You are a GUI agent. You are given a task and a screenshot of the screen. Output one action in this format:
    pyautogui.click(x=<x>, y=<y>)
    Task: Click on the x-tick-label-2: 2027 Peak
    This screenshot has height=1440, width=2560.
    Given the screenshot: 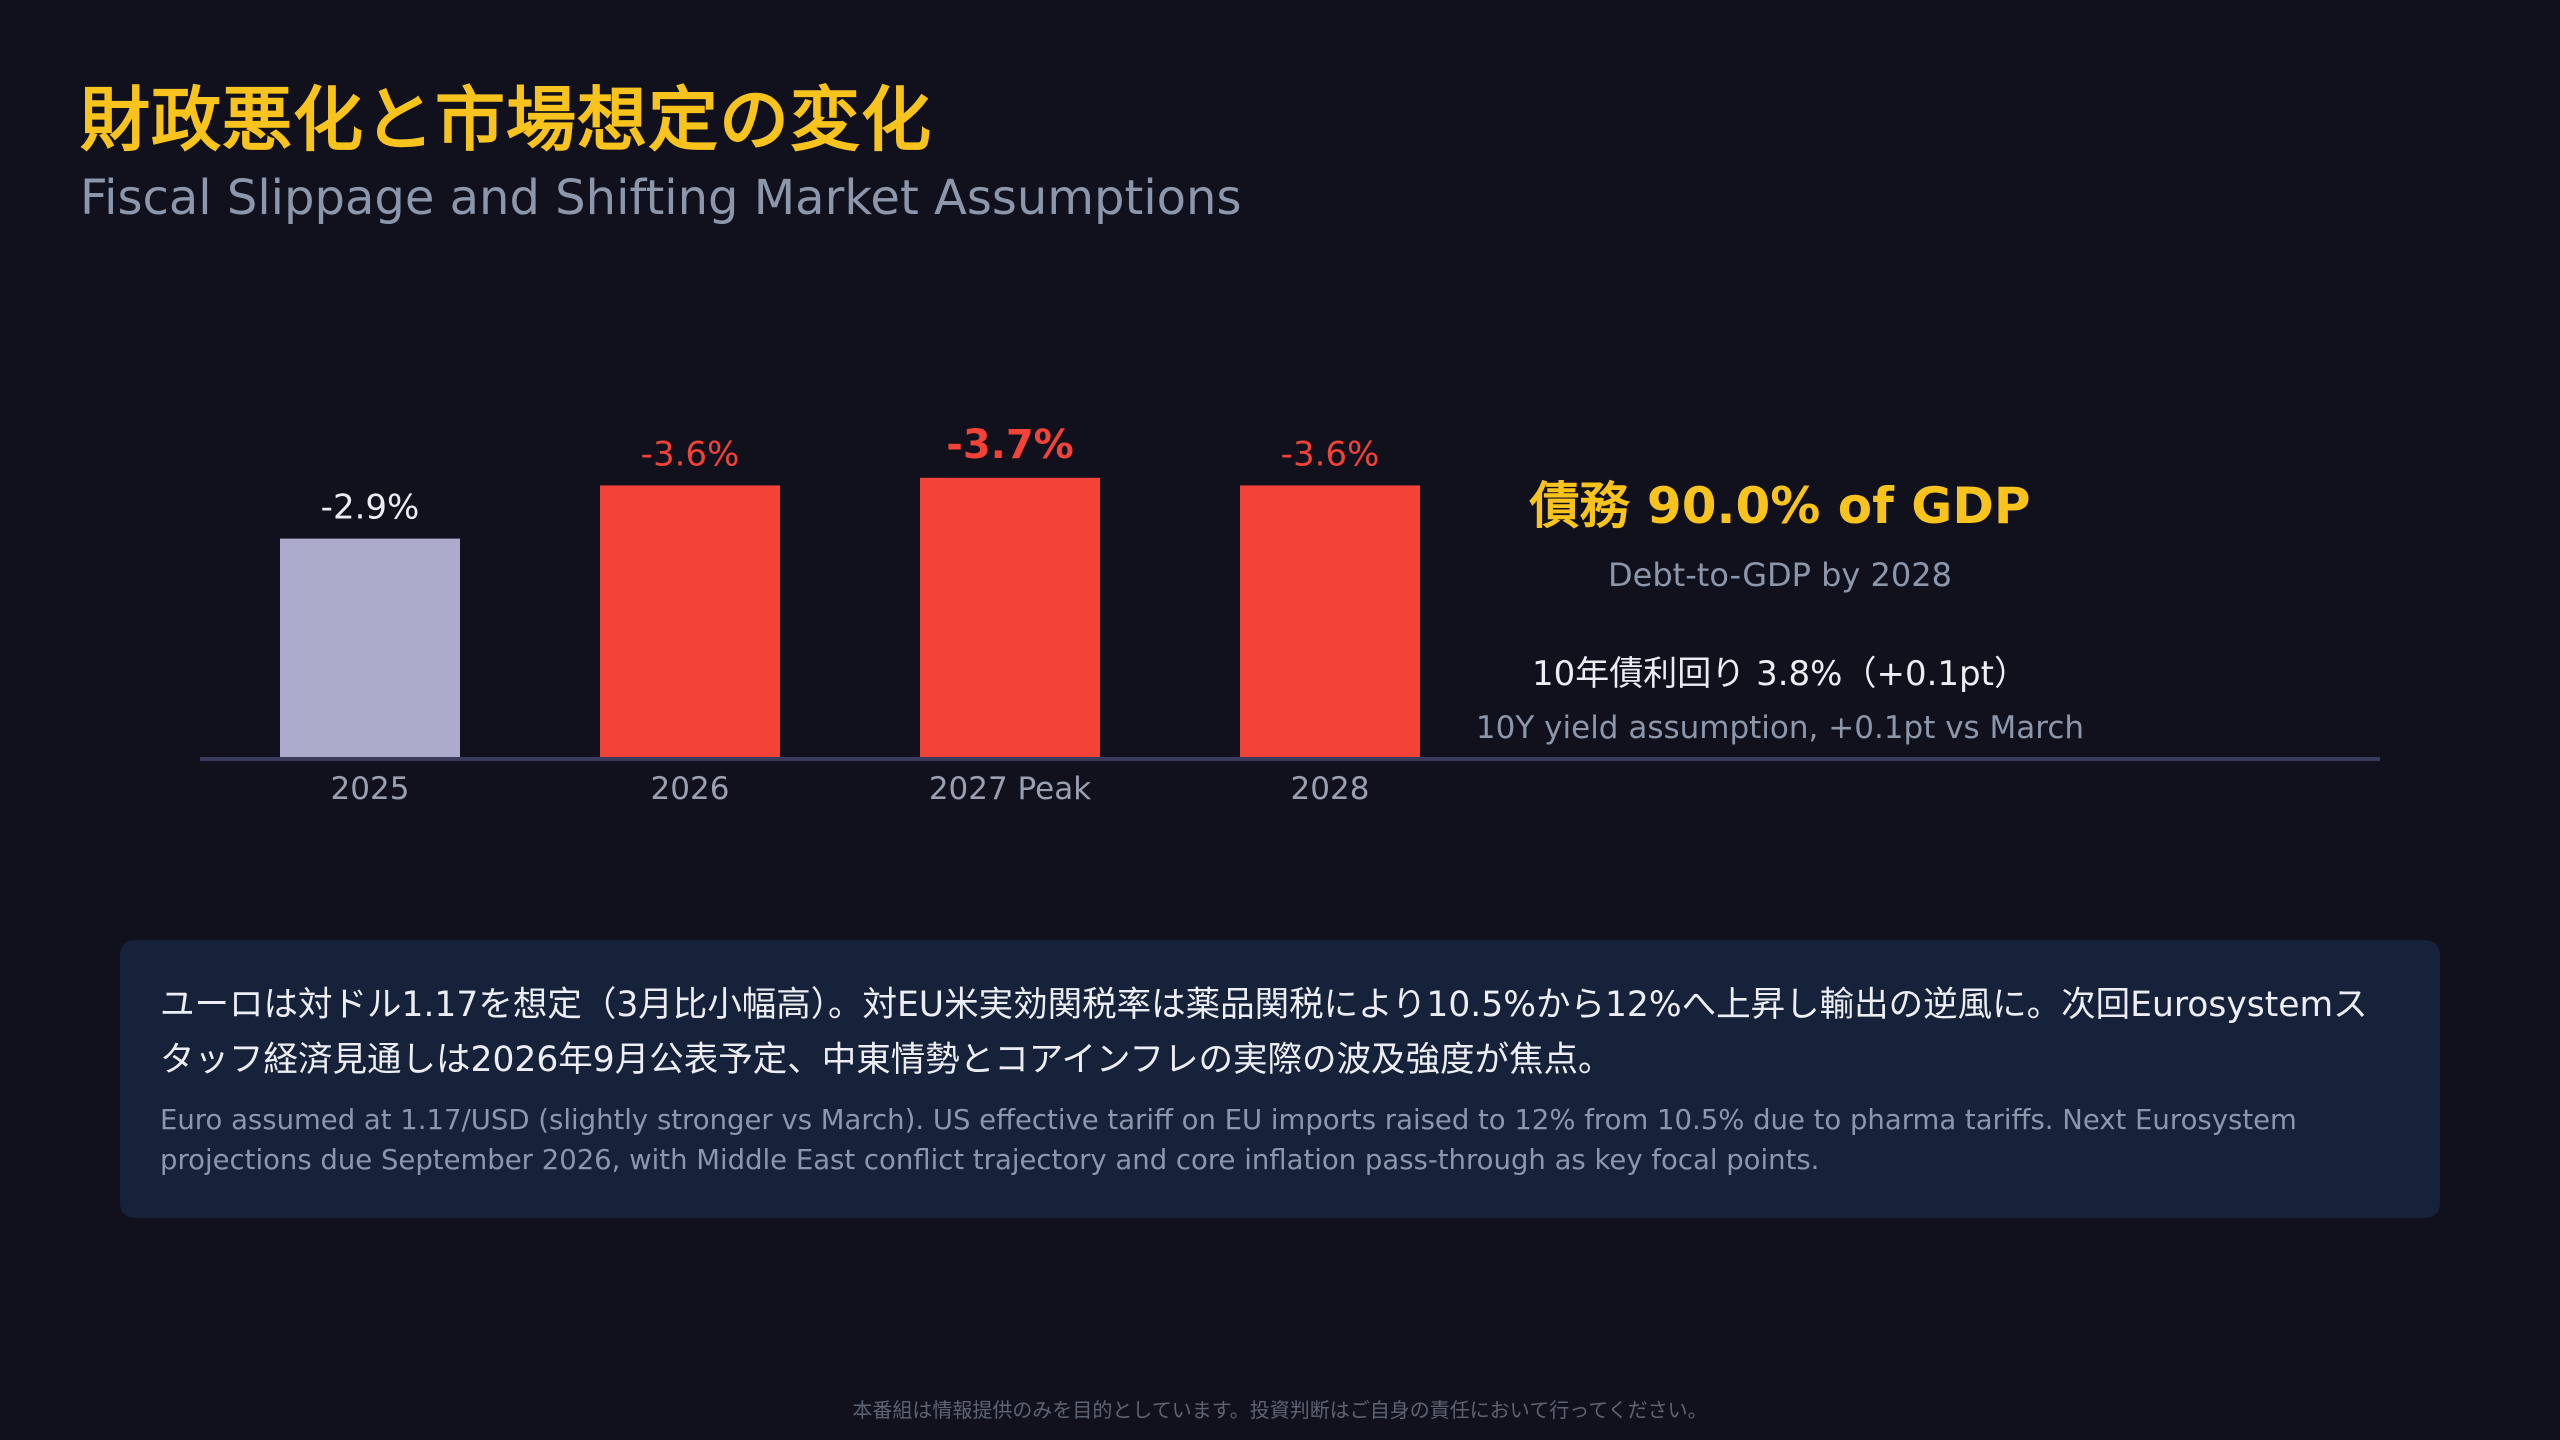 What is the action you would take?
    pyautogui.click(x=1010, y=789)
    